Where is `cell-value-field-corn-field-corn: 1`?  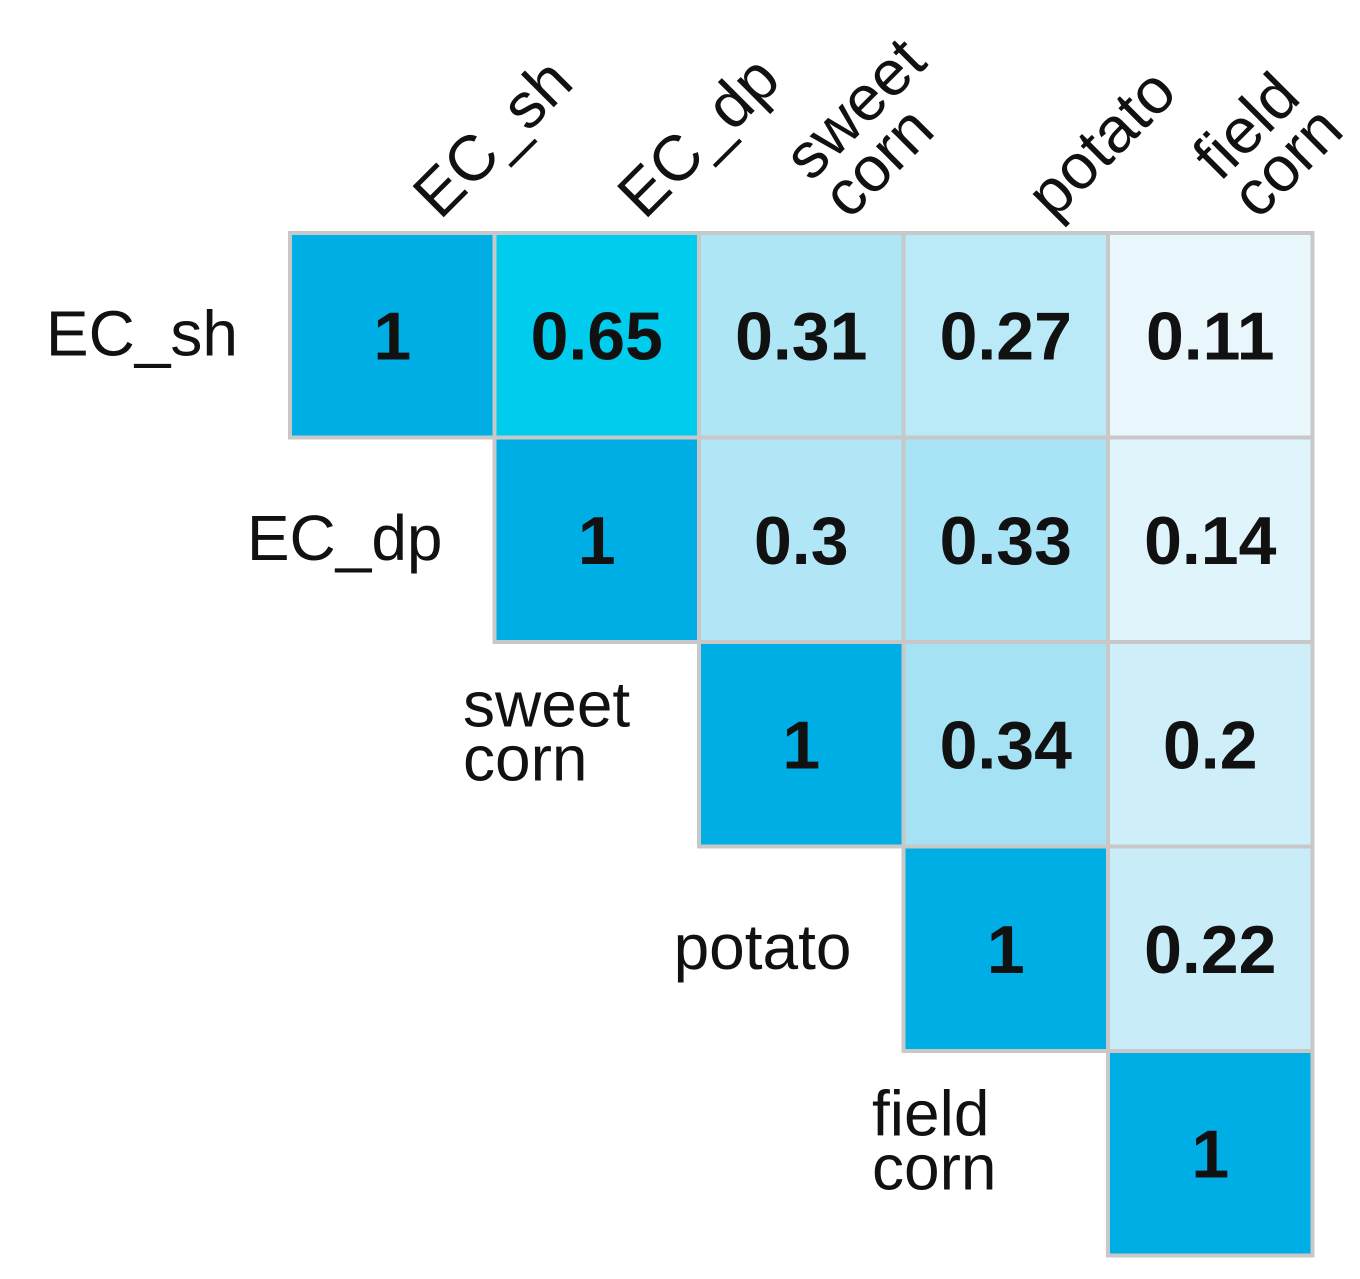
cell-value-field-corn-field-corn: 1 is located at coordinates (1210, 1154).